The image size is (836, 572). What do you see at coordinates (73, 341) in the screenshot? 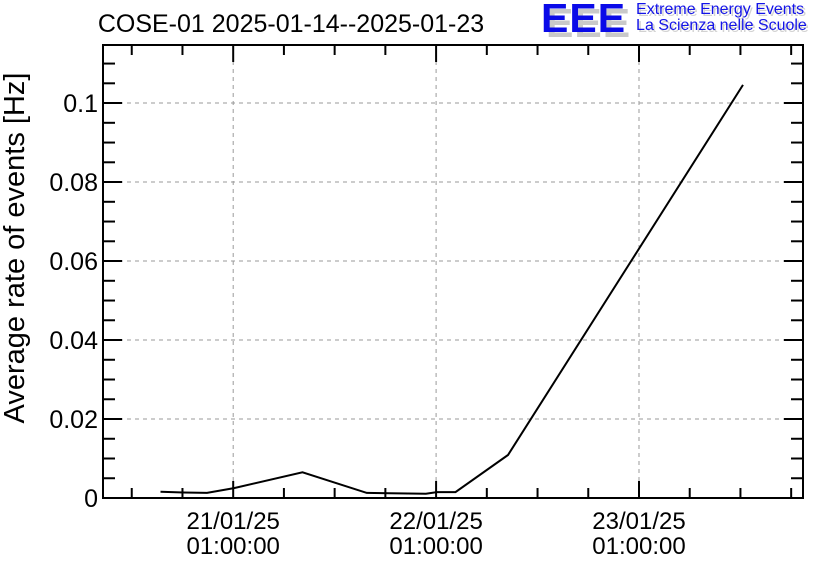
I see `y-tick-label: 0.04` at bounding box center [73, 341].